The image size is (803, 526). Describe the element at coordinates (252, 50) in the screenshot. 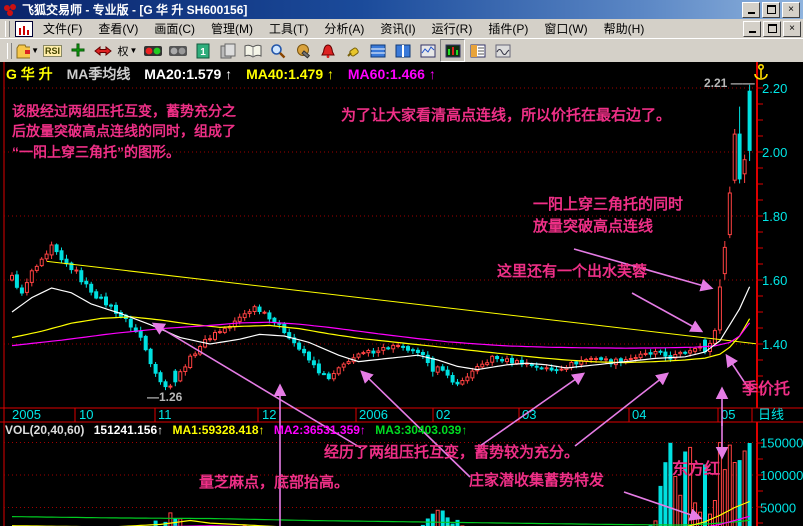

I see `book-button` at that location.